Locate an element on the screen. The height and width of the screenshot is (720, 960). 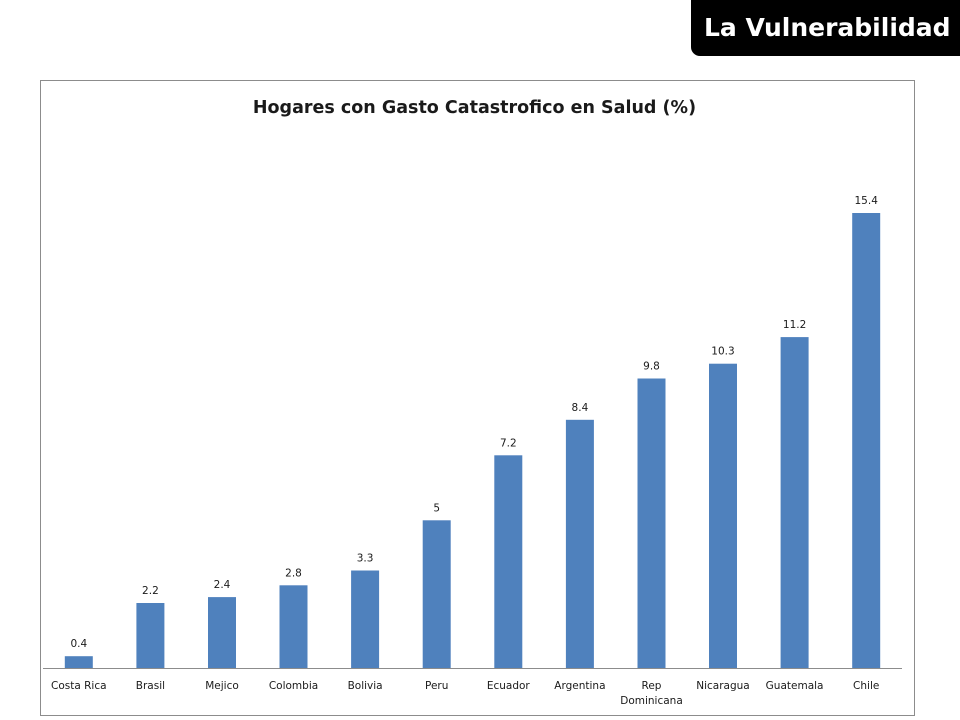
x-tick-label-line: Brasil is located at coordinates (150, 686).